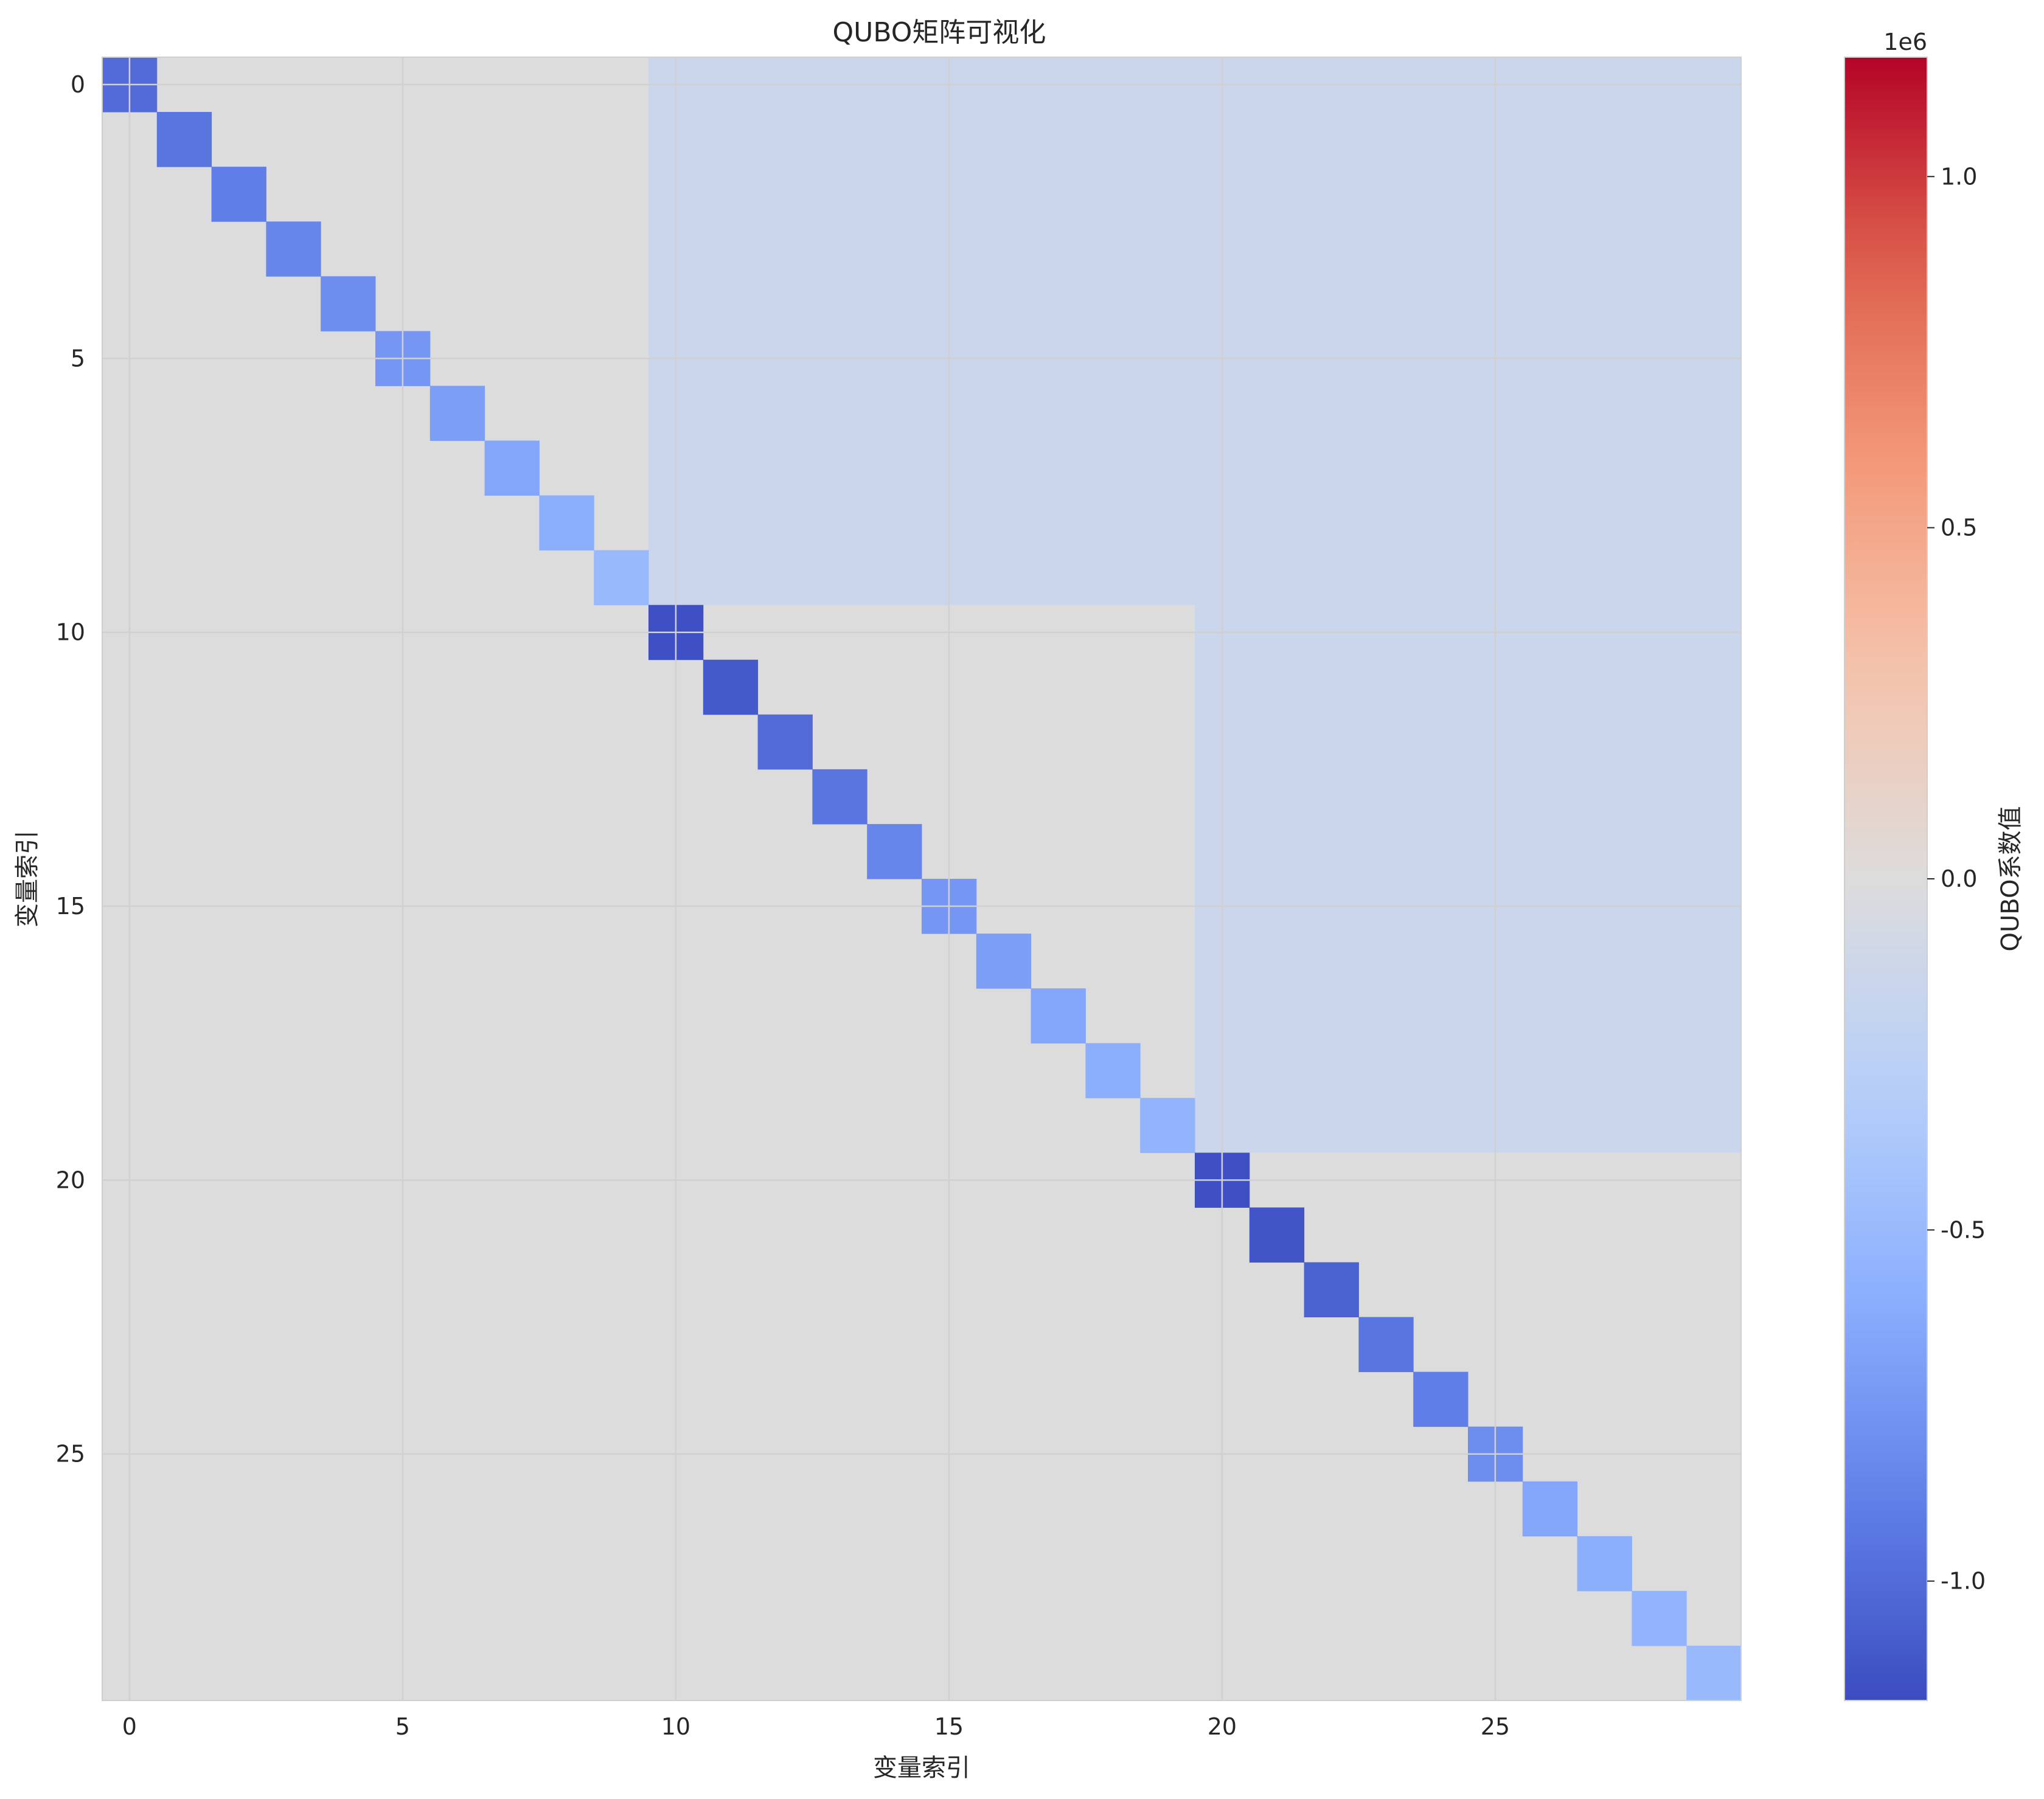 This screenshot has width=2044, height=1799. Describe the element at coordinates (1959, 176) in the screenshot. I see `colorbar-tick-label: 1.0` at that location.